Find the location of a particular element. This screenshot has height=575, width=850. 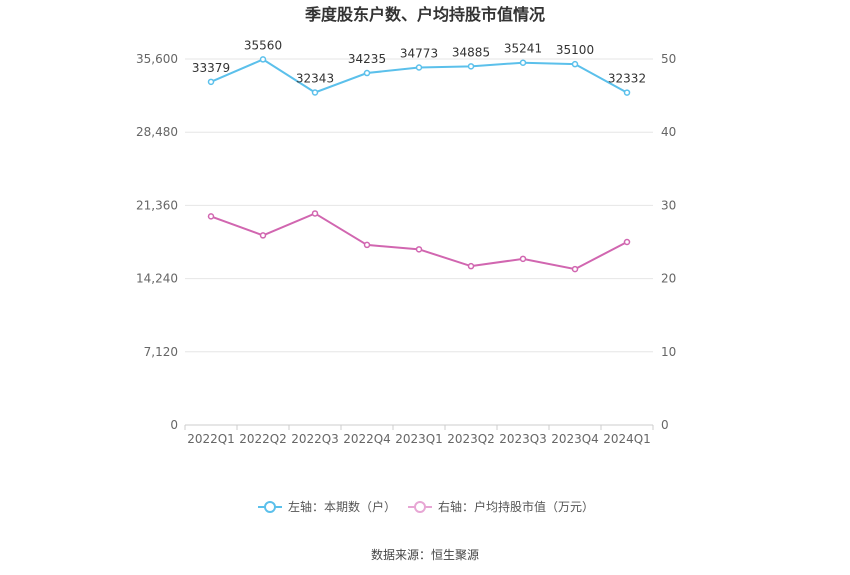

data-source: 数据来源：恒生聚源 is located at coordinates (425, 554).